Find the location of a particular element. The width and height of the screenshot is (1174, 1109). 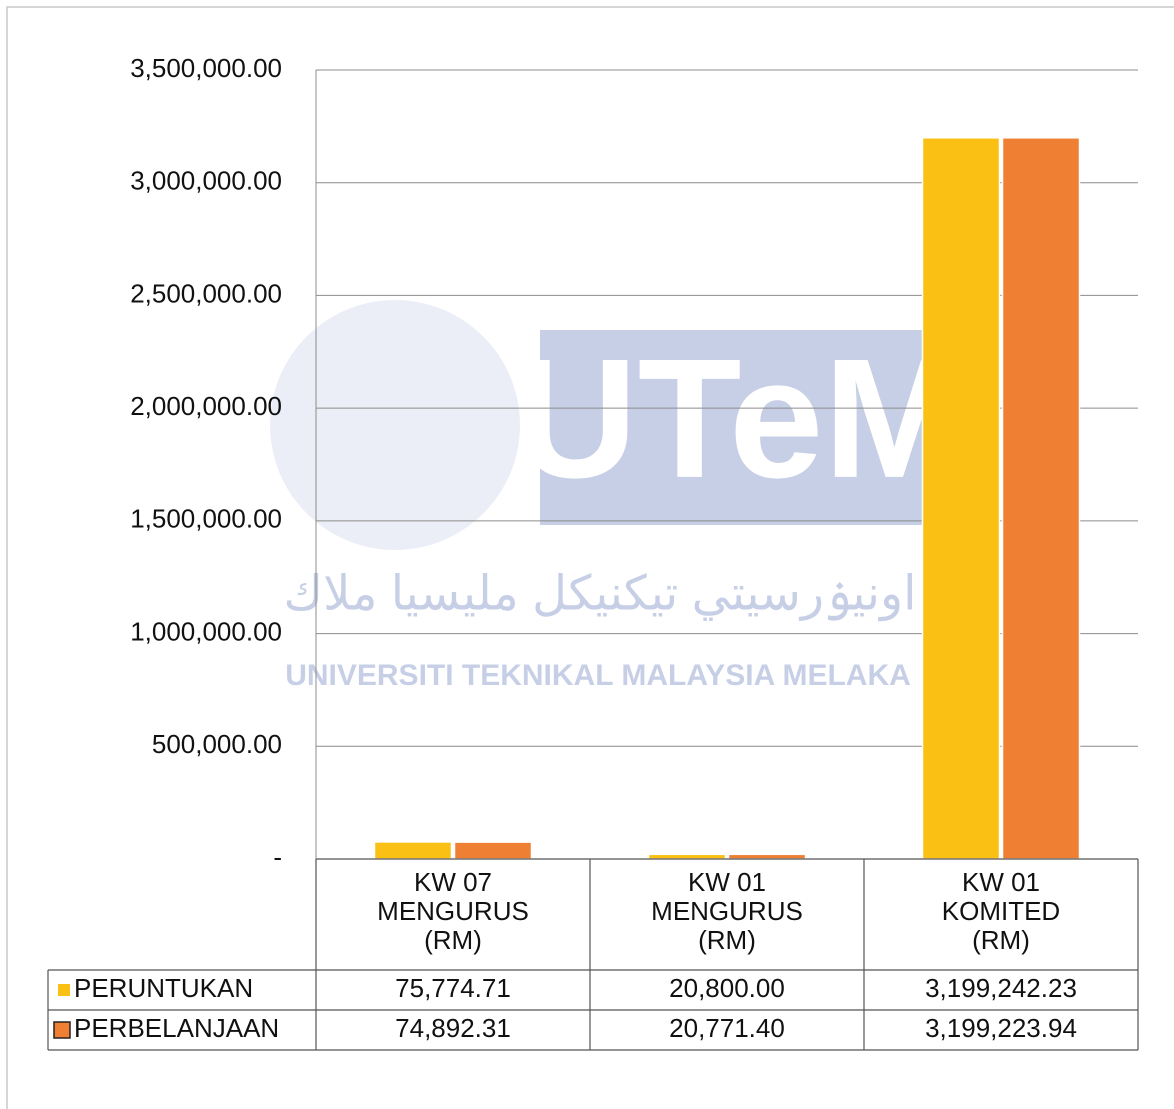

university-name: UNIVERSITI TEKNIKAL MALAYSIA MELAKA is located at coordinates (598, 675).